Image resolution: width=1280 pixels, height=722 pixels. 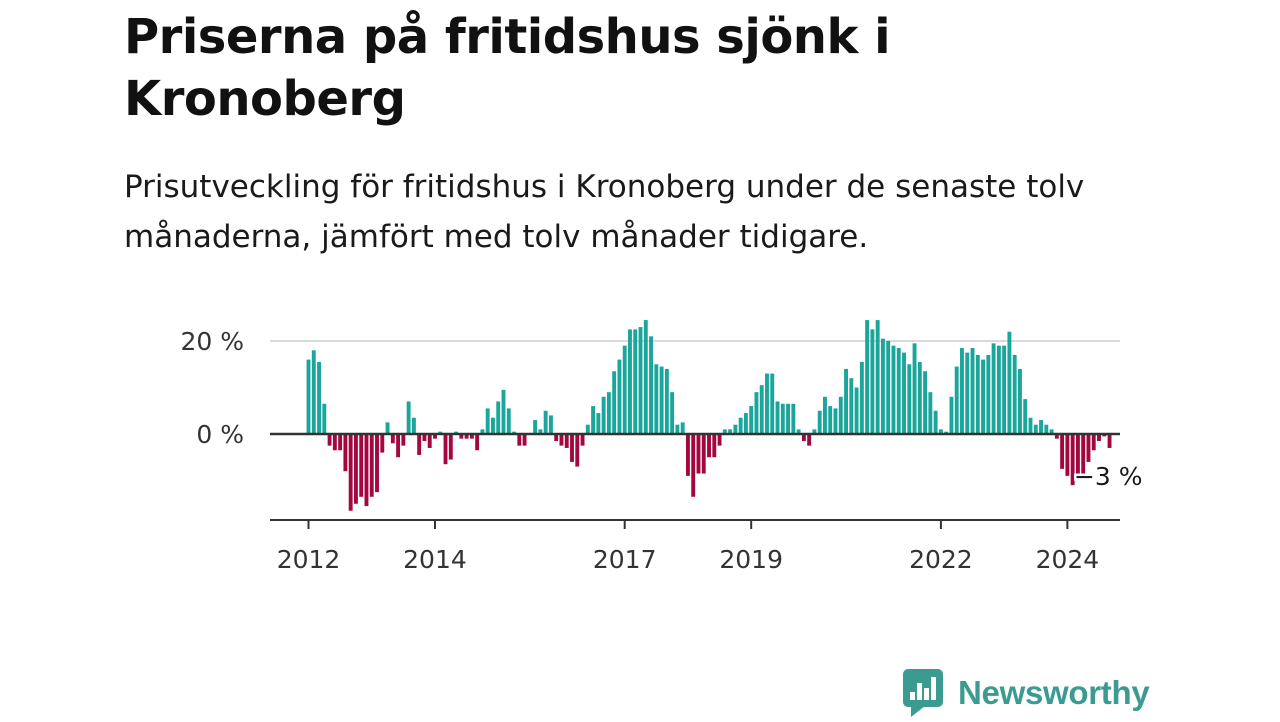 I want to click on x-tick-label: 2024, so click(x=1068, y=559).